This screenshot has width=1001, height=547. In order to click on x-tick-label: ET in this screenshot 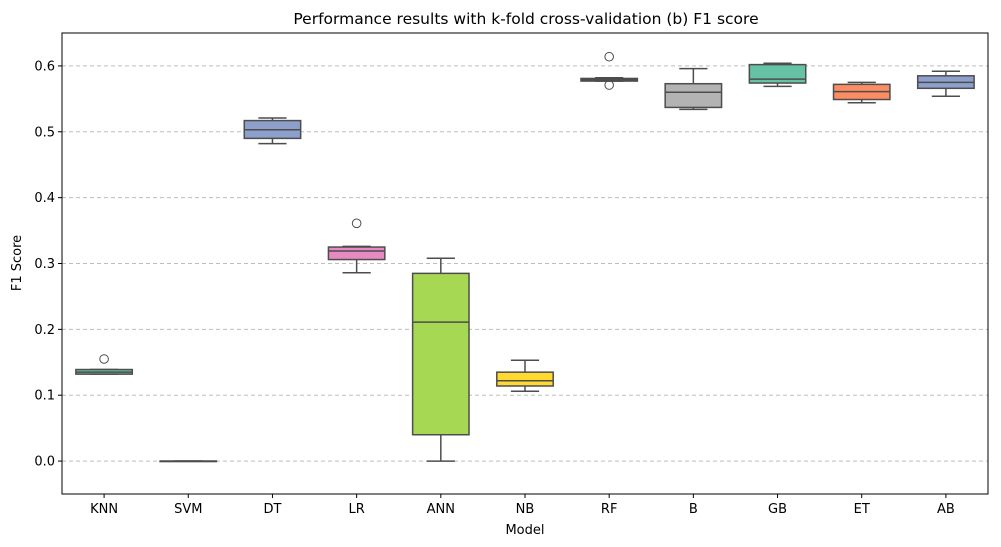, I will do `click(862, 509)`.